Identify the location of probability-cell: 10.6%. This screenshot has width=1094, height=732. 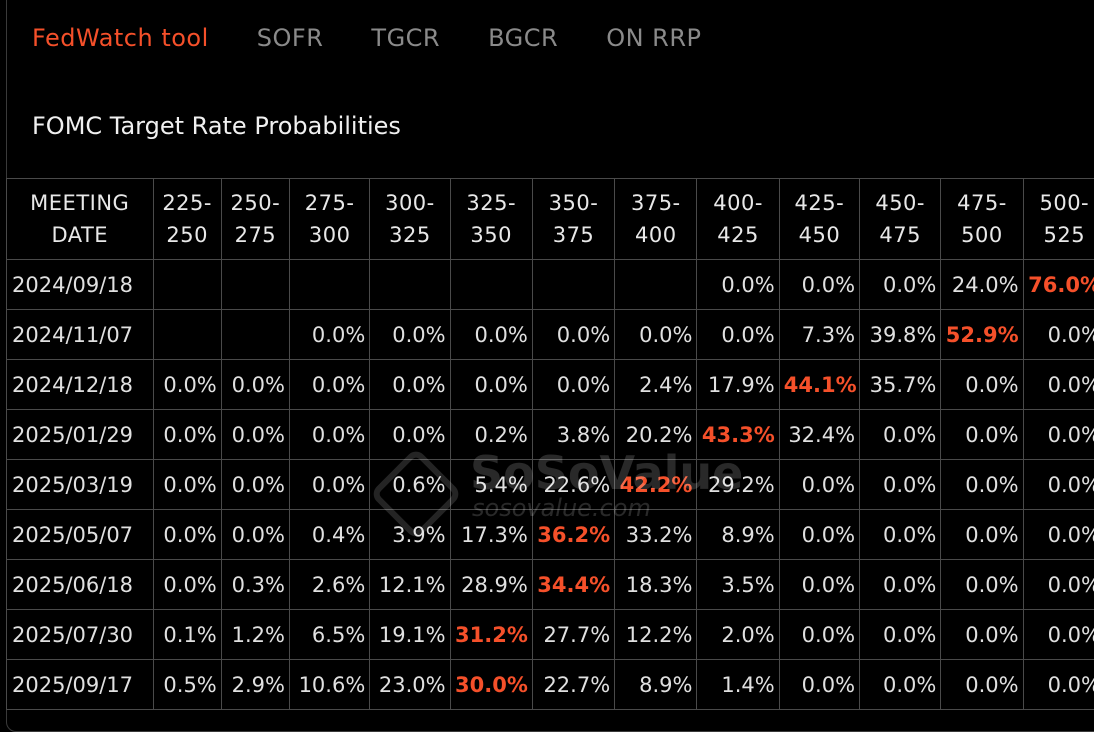
(330, 685).